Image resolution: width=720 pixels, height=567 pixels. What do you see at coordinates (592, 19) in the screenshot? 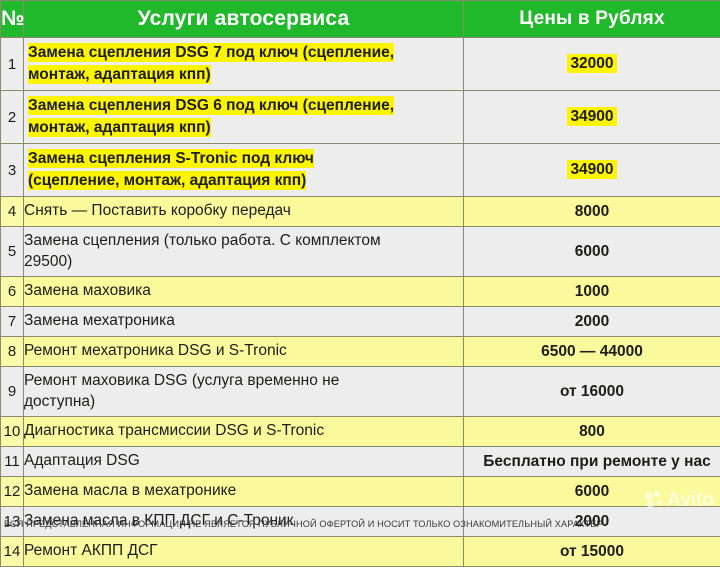
I see `column-header-price: Цены в Рублях` at bounding box center [592, 19].